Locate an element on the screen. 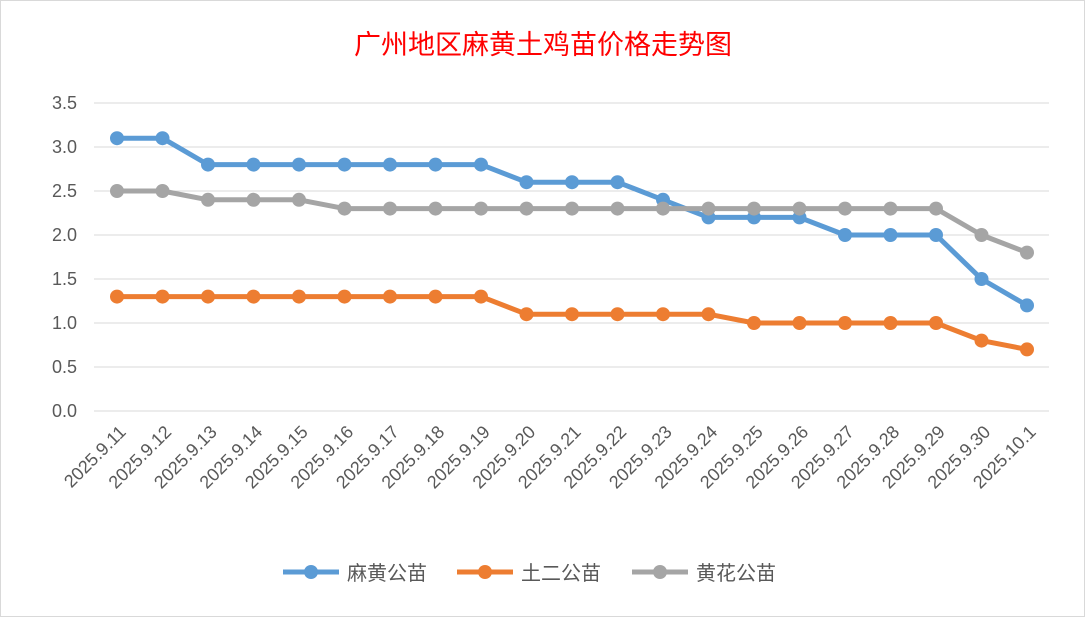  chart-title: 广州地区麻黄土鸡苗价格走势图 is located at coordinates (543, 45).